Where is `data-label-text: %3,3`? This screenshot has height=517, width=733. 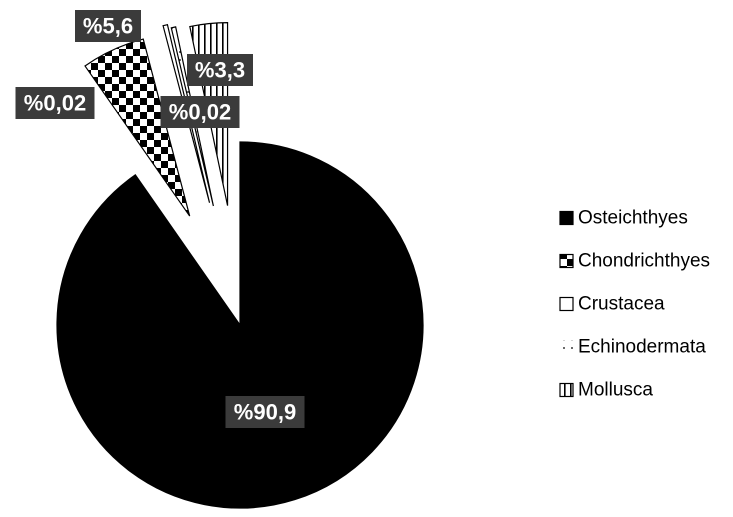 data-label-text: %3,3 is located at coordinates (220, 70).